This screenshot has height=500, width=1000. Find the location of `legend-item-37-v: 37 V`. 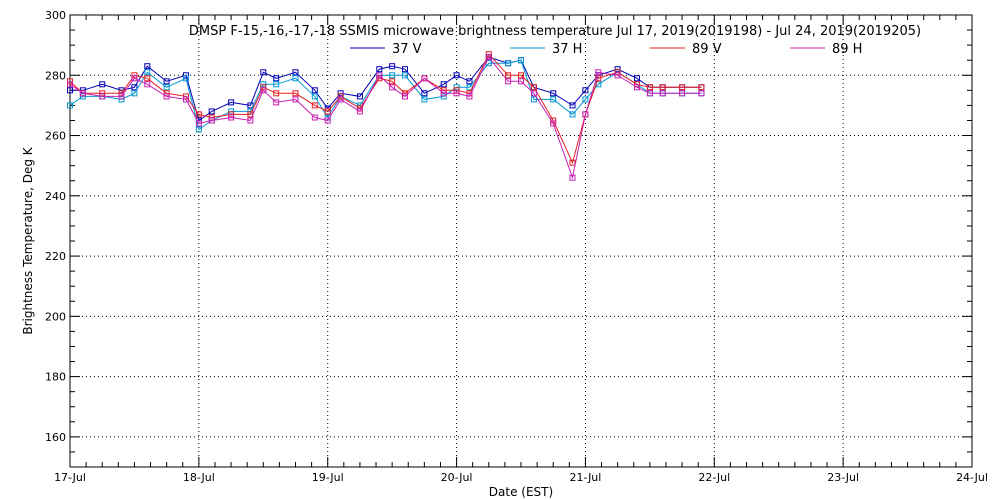

legend-item-37-v: 37 V is located at coordinates (386, 49).